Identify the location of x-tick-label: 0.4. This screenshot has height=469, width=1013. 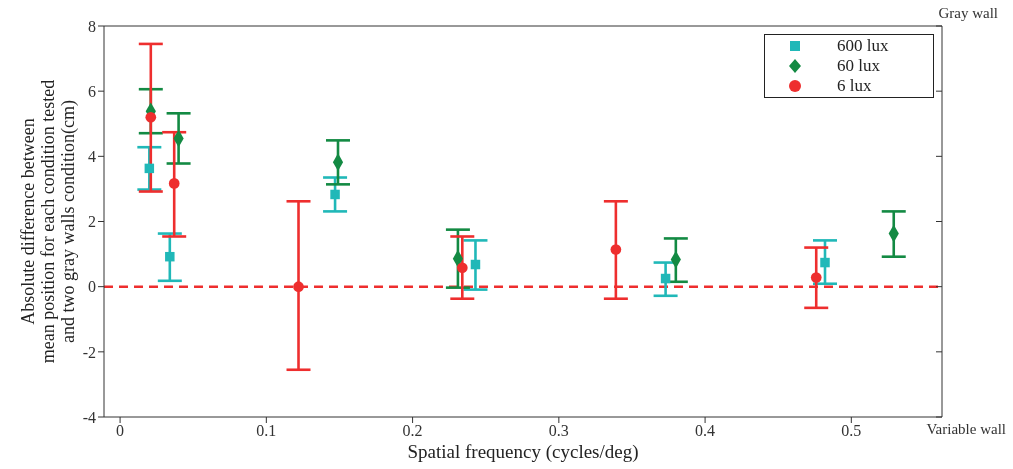
(705, 431).